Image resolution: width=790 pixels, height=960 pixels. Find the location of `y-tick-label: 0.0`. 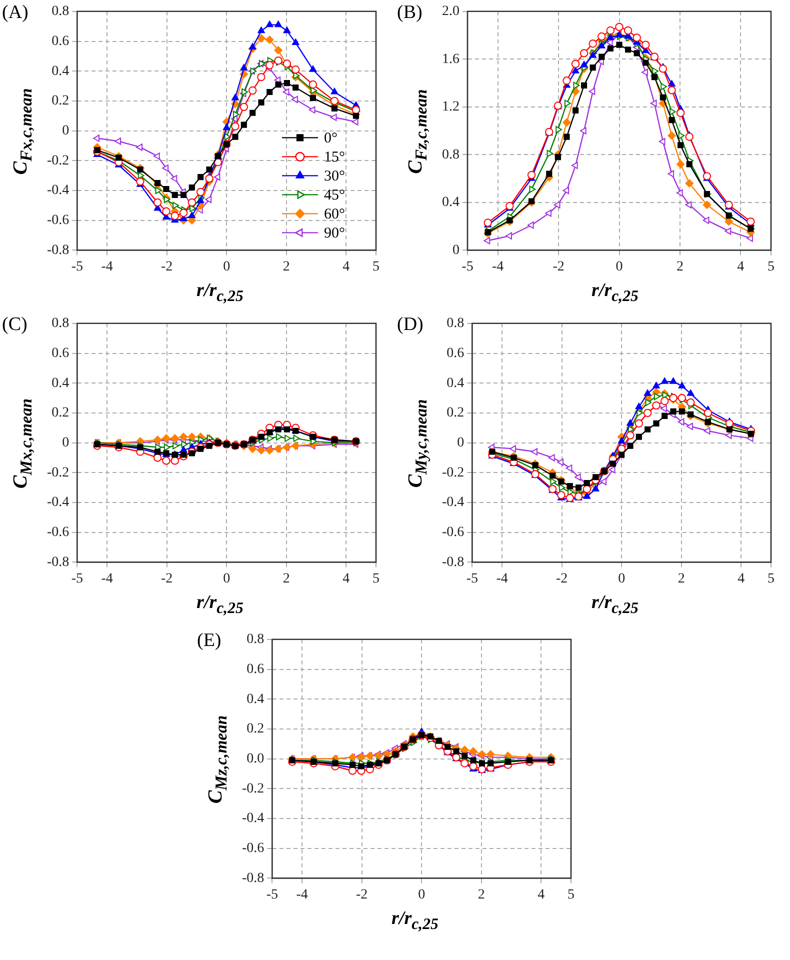

y-tick-label: 0.0 is located at coordinates (255, 758).